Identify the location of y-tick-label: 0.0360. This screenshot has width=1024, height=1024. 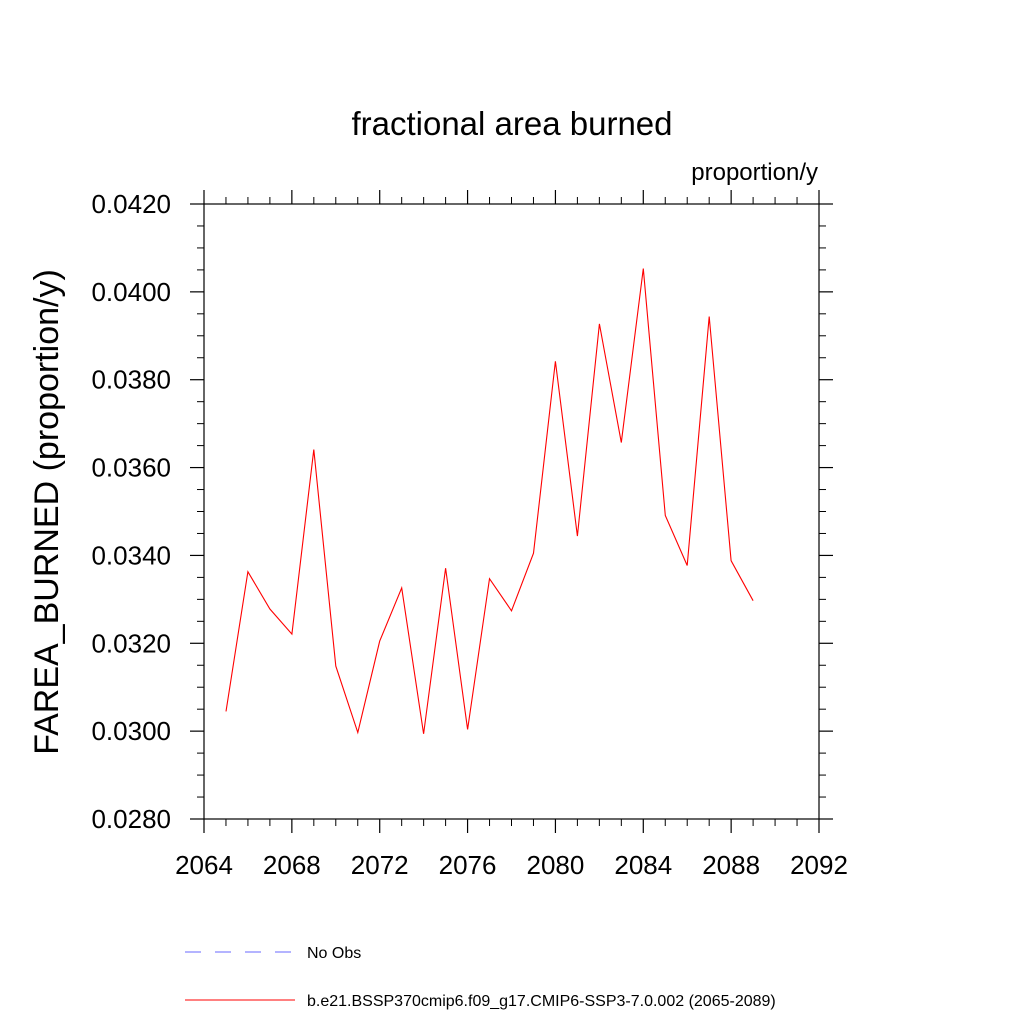
(131, 468).